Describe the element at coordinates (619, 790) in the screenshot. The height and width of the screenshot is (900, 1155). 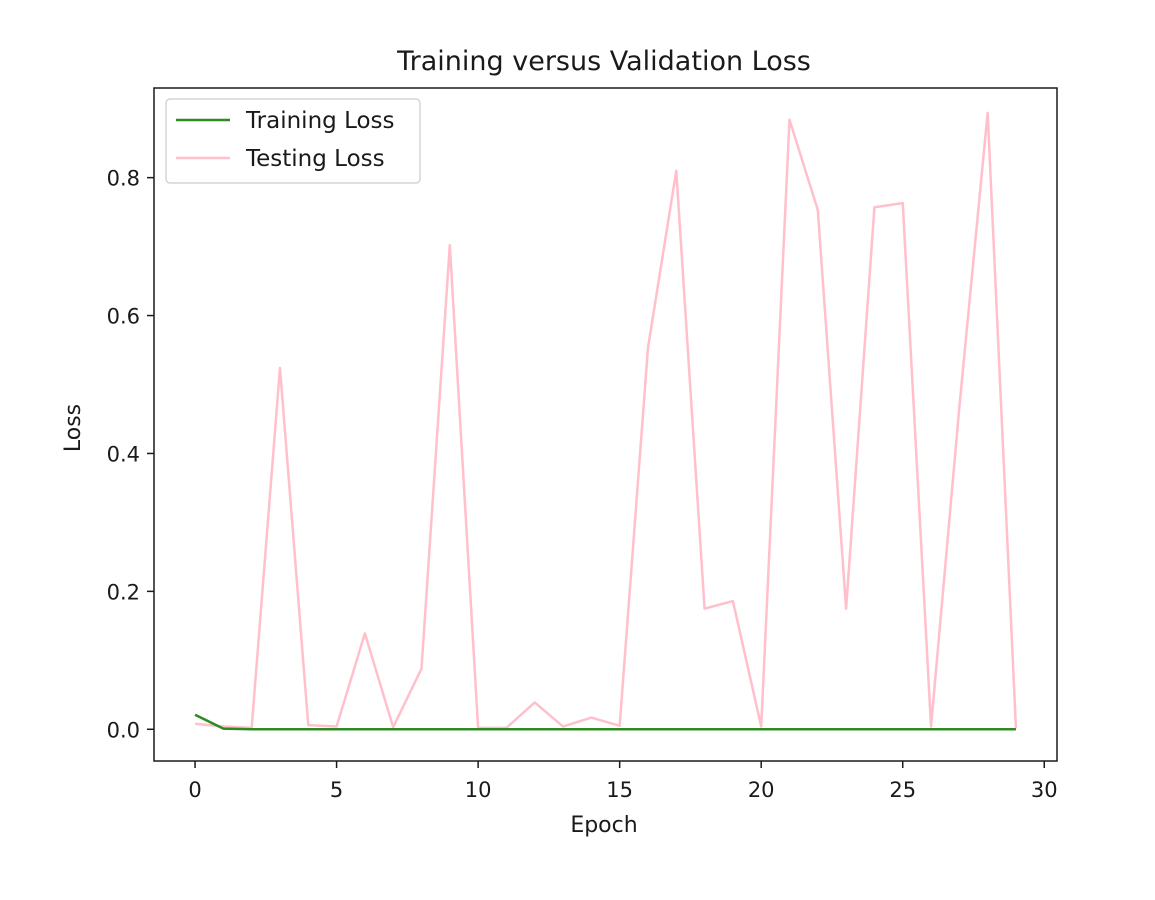
I see `x-tick-label: 15` at that location.